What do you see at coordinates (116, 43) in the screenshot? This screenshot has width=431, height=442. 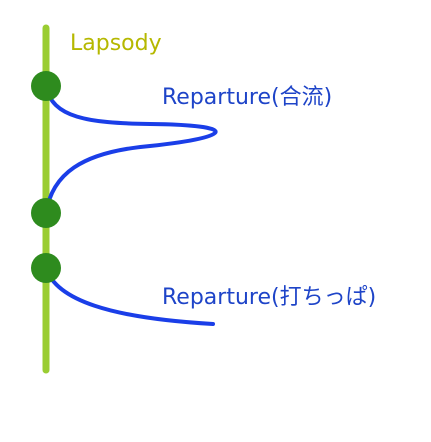 I see `main-line-label: Lapsody` at bounding box center [116, 43].